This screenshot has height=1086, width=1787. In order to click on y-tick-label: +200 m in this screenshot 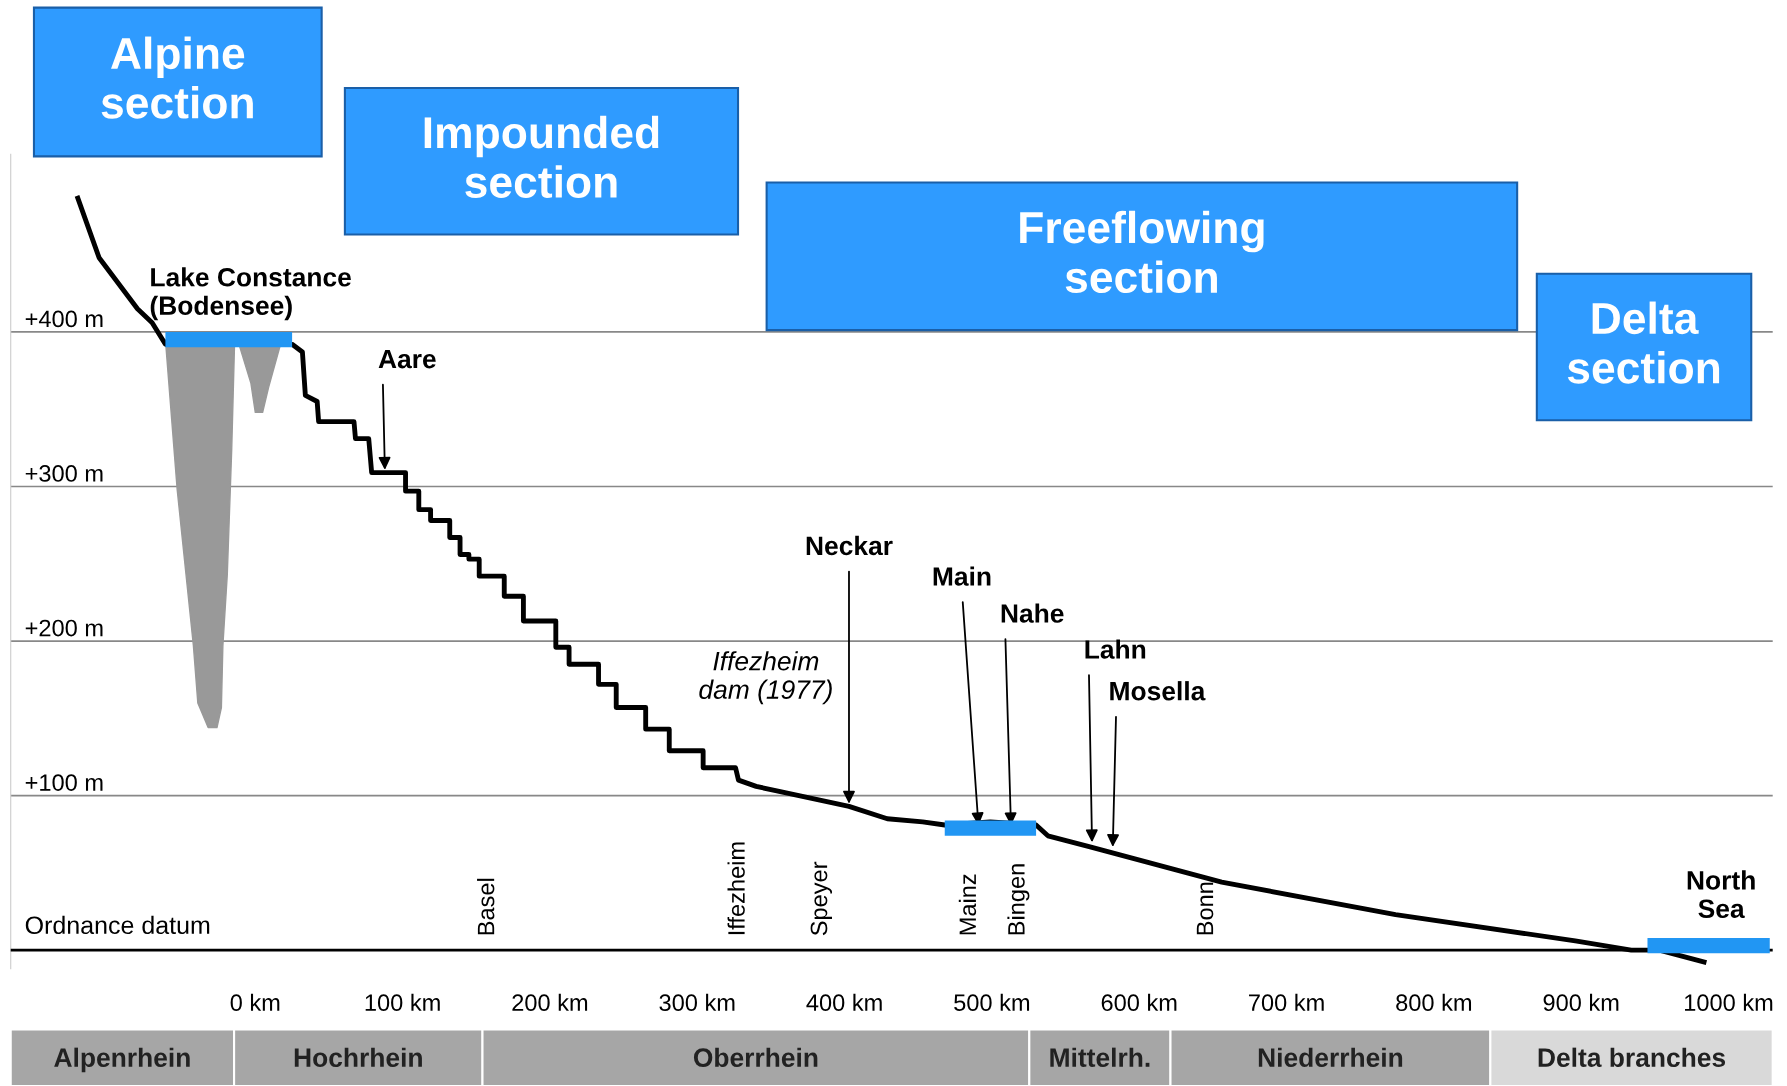, I will do `click(64, 628)`.